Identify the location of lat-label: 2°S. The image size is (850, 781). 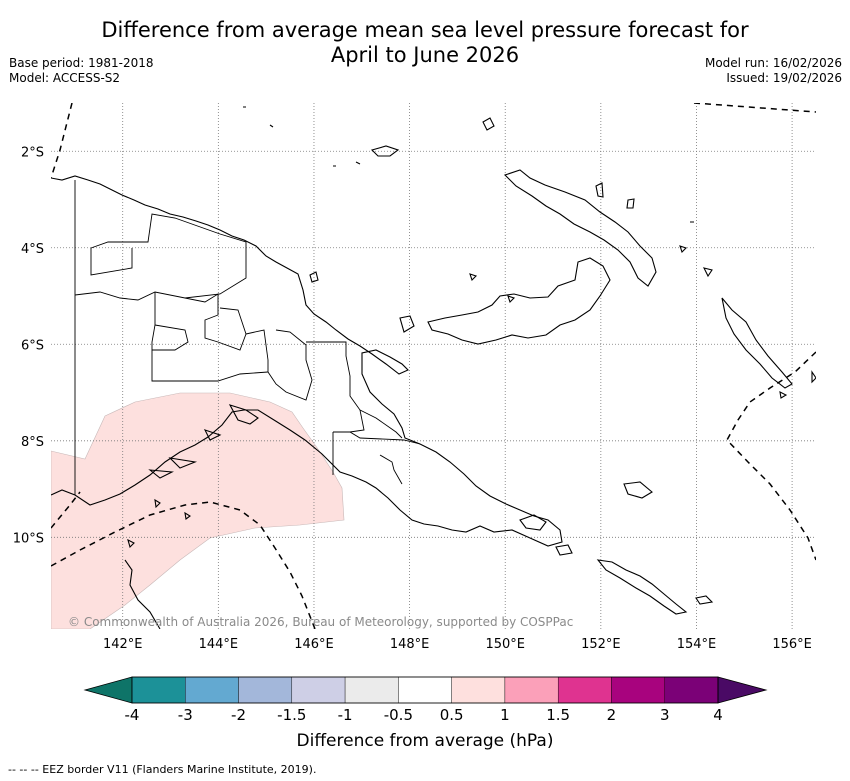
(32, 152).